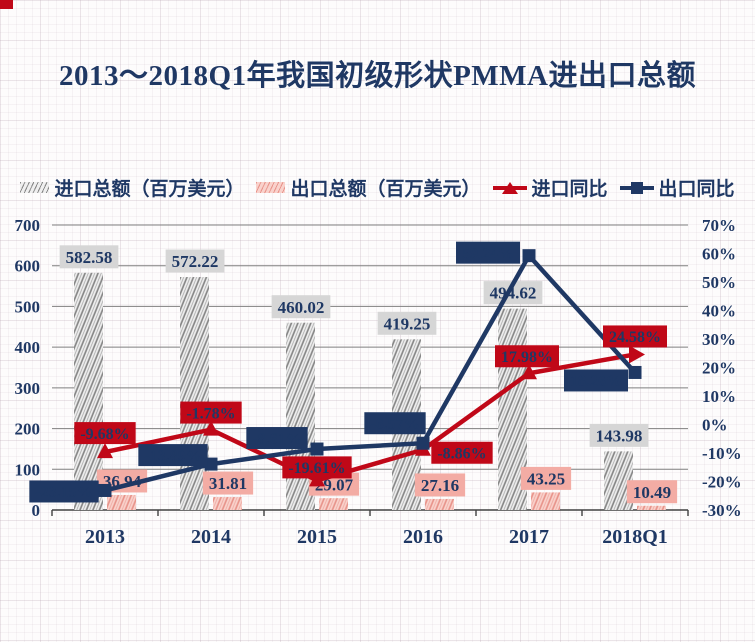  I want to click on export-yoy-label: 59.24%, so click(488, 252).